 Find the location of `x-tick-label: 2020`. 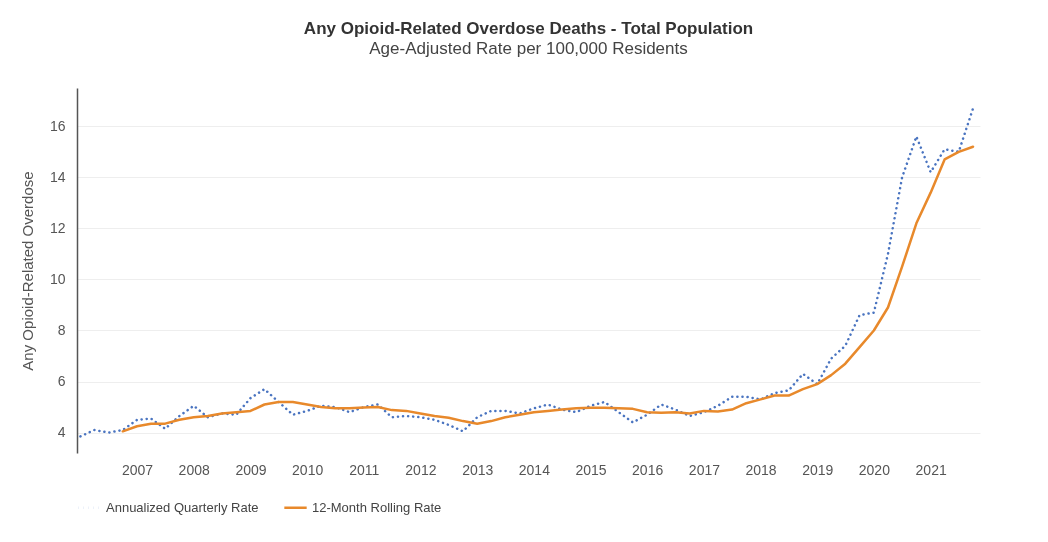

x-tick-label: 2020 is located at coordinates (874, 469).